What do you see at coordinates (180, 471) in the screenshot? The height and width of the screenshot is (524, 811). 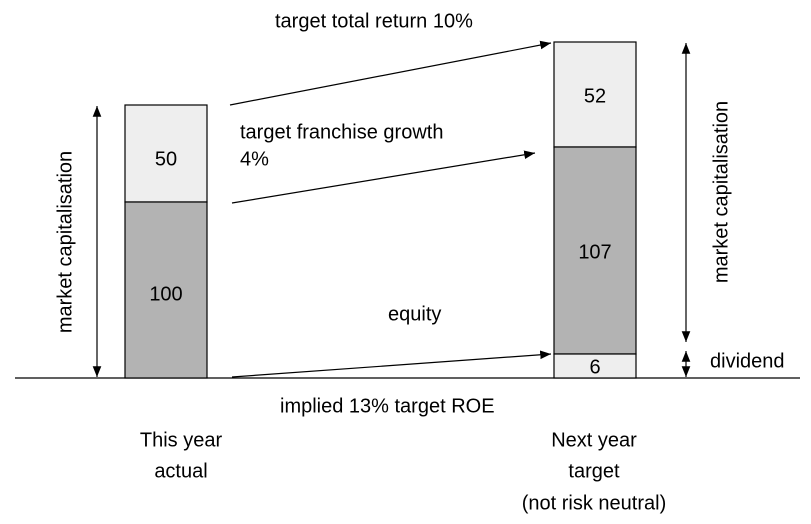 I see `bar-caption: actual` at bounding box center [180, 471].